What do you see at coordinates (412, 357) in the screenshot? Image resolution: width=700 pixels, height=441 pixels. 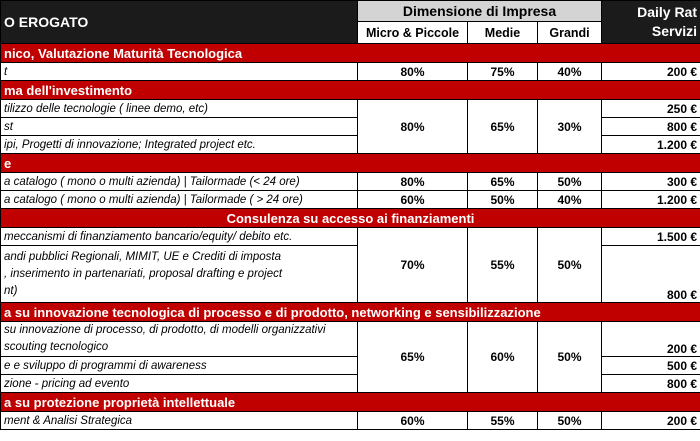 I see `pct-micro: 65%` at bounding box center [412, 357].